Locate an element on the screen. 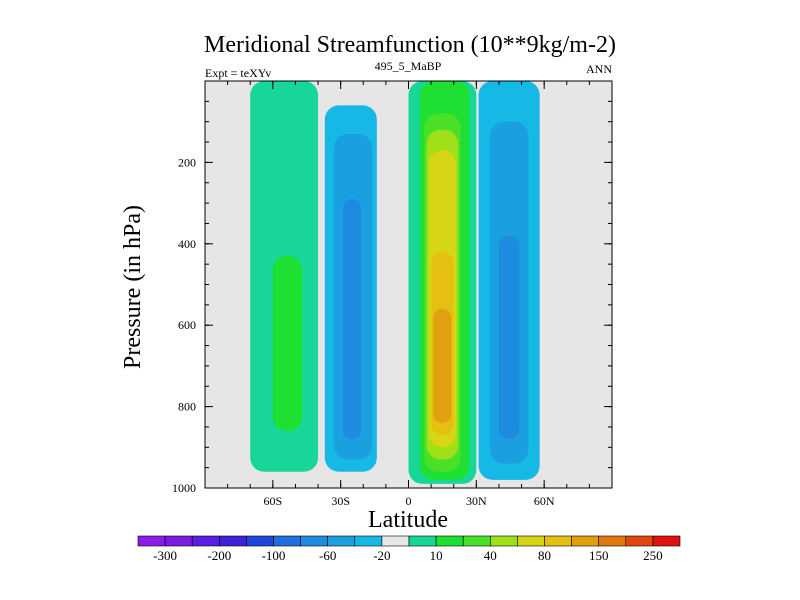  x-tick-label: 60S is located at coordinates (272, 501).